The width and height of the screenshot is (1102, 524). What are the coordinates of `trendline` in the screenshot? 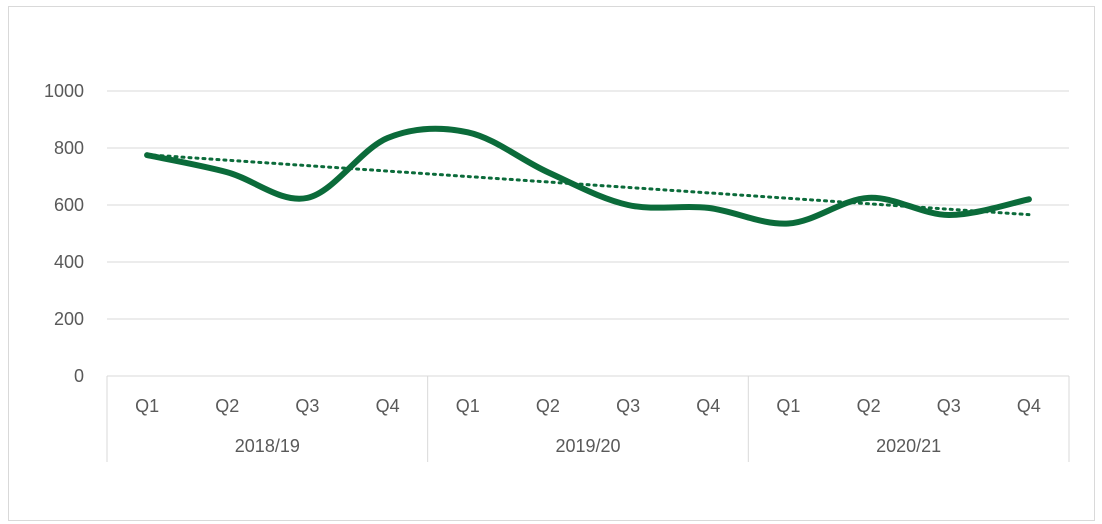 It's located at (588, 185).